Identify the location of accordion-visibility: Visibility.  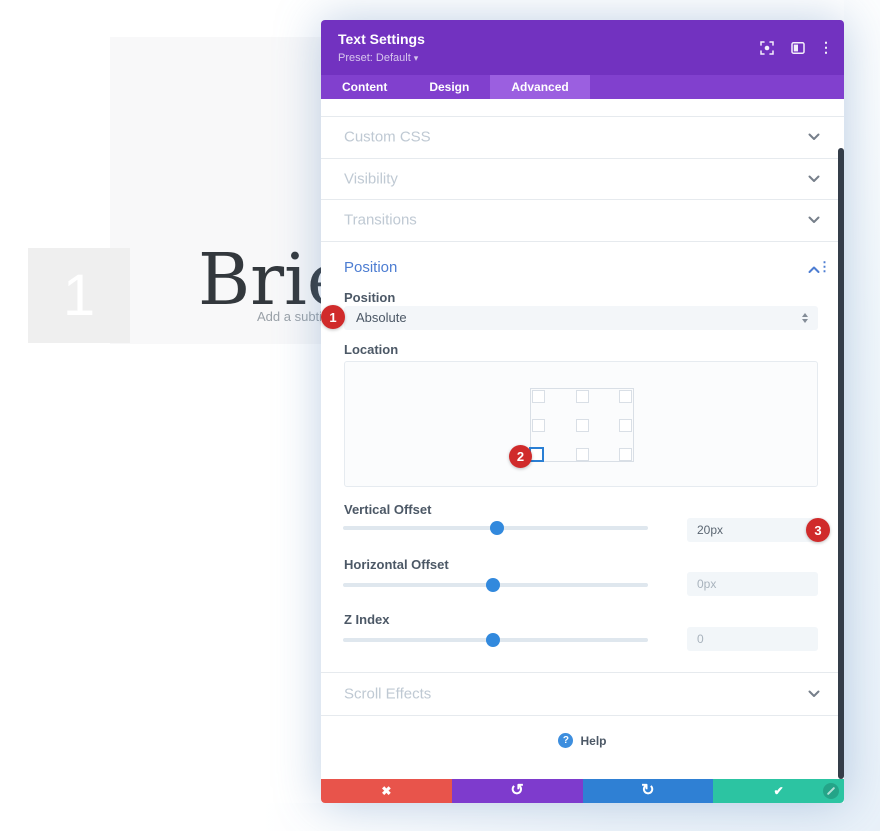
(582, 179).